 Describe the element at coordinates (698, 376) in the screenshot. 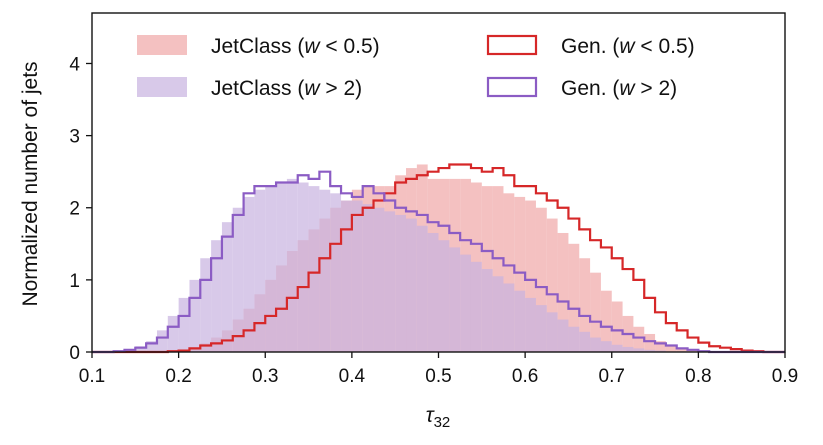

I see `x-tick-label: 0.8` at that location.